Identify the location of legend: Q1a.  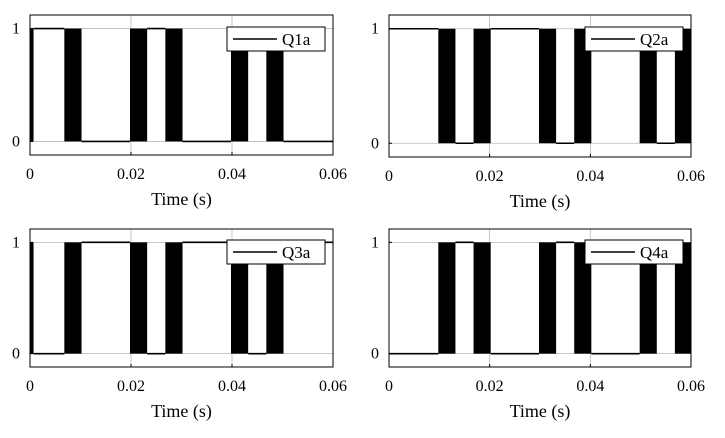
(276, 39).